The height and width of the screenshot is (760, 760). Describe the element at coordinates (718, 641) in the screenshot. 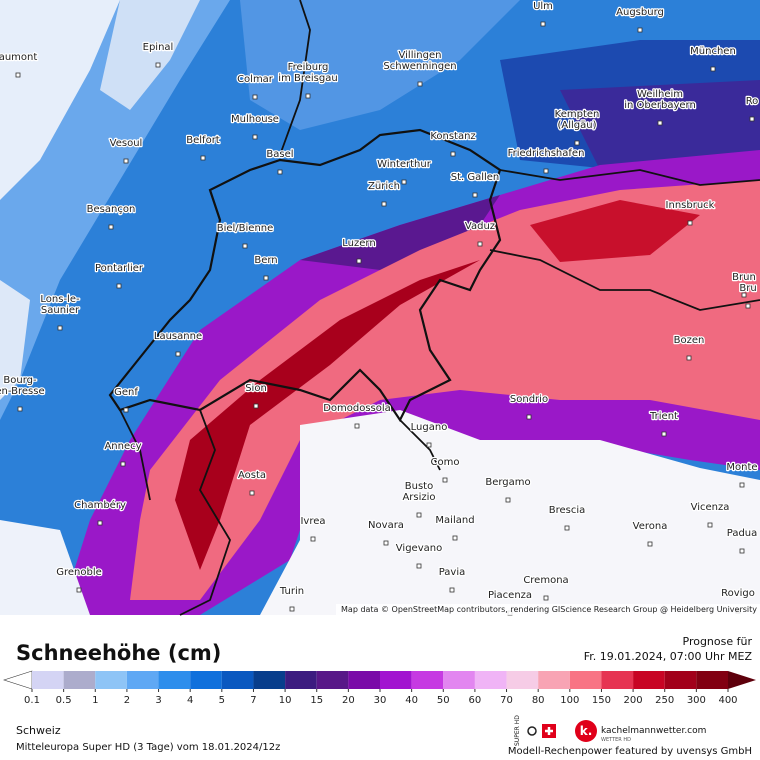

I see `forecast-label: Prognose für` at that location.